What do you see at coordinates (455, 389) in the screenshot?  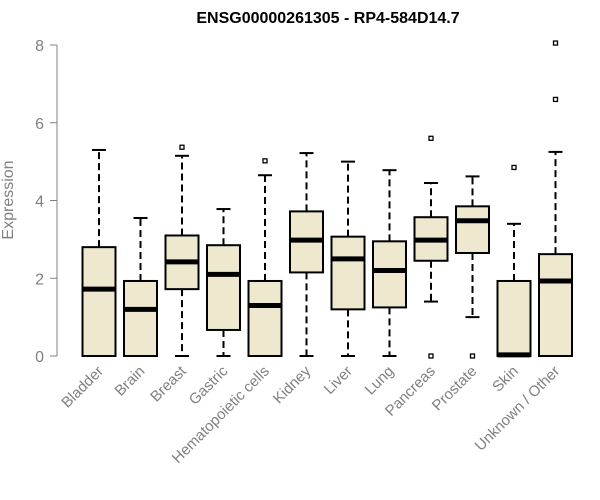 I see `x-tick-label: Prostate` at bounding box center [455, 389].